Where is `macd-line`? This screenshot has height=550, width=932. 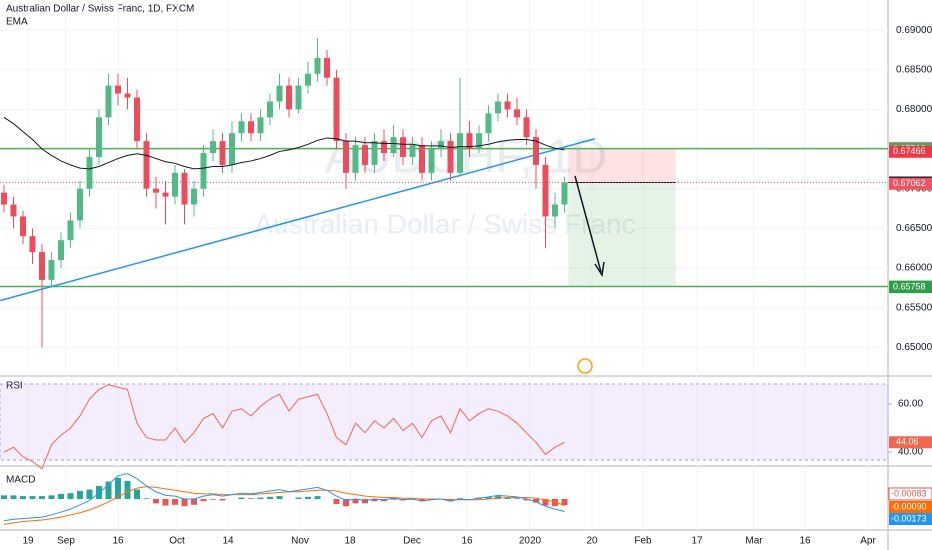
macd-line is located at coordinates (284, 497).